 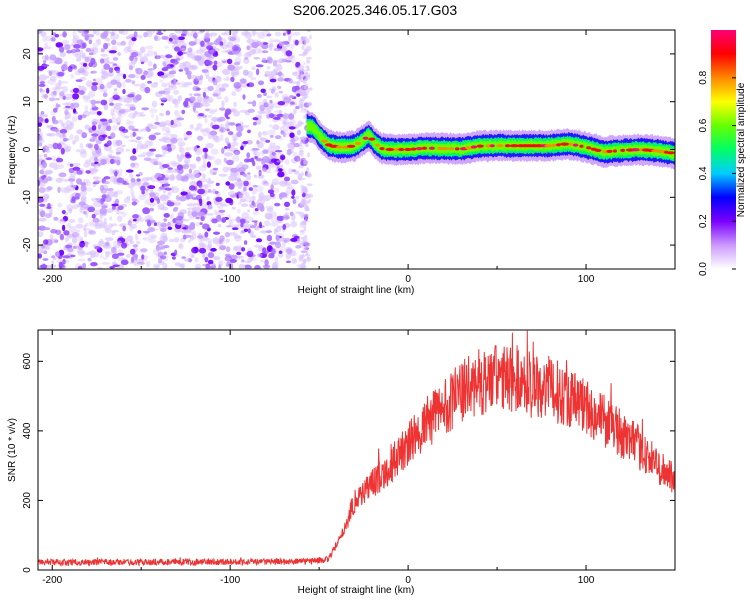 What do you see at coordinates (723, 149) in the screenshot?
I see `colorbar-ramp` at bounding box center [723, 149].